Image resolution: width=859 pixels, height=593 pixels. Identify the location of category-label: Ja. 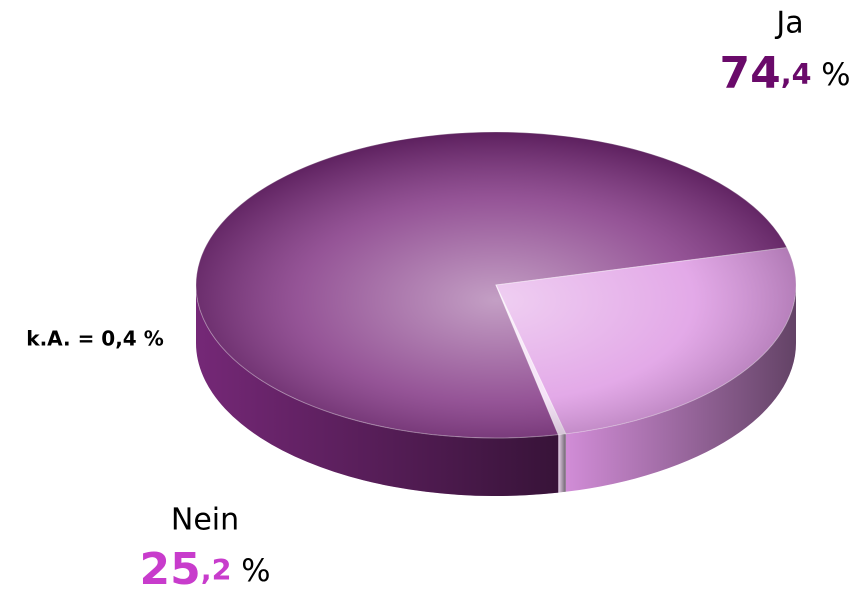
(788, 23).